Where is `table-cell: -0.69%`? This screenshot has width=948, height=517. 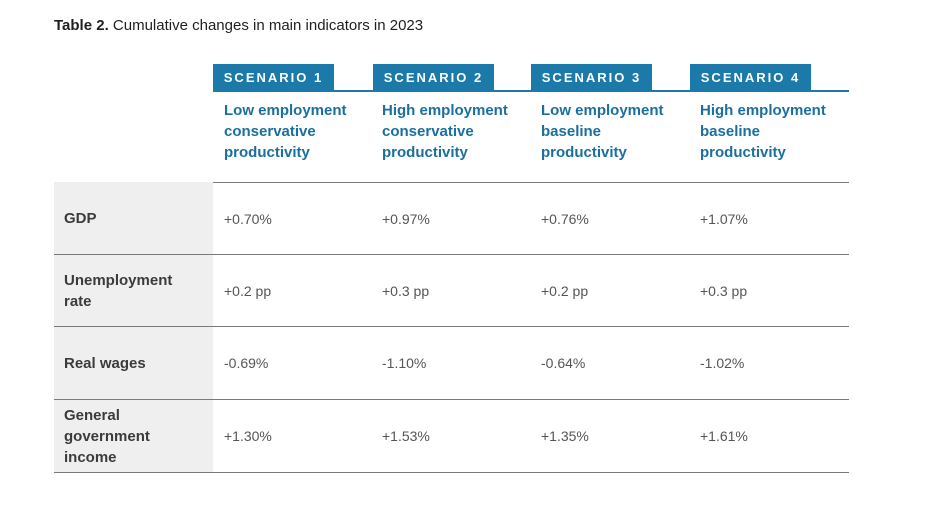
table-cell: -0.69% is located at coordinates (246, 363).